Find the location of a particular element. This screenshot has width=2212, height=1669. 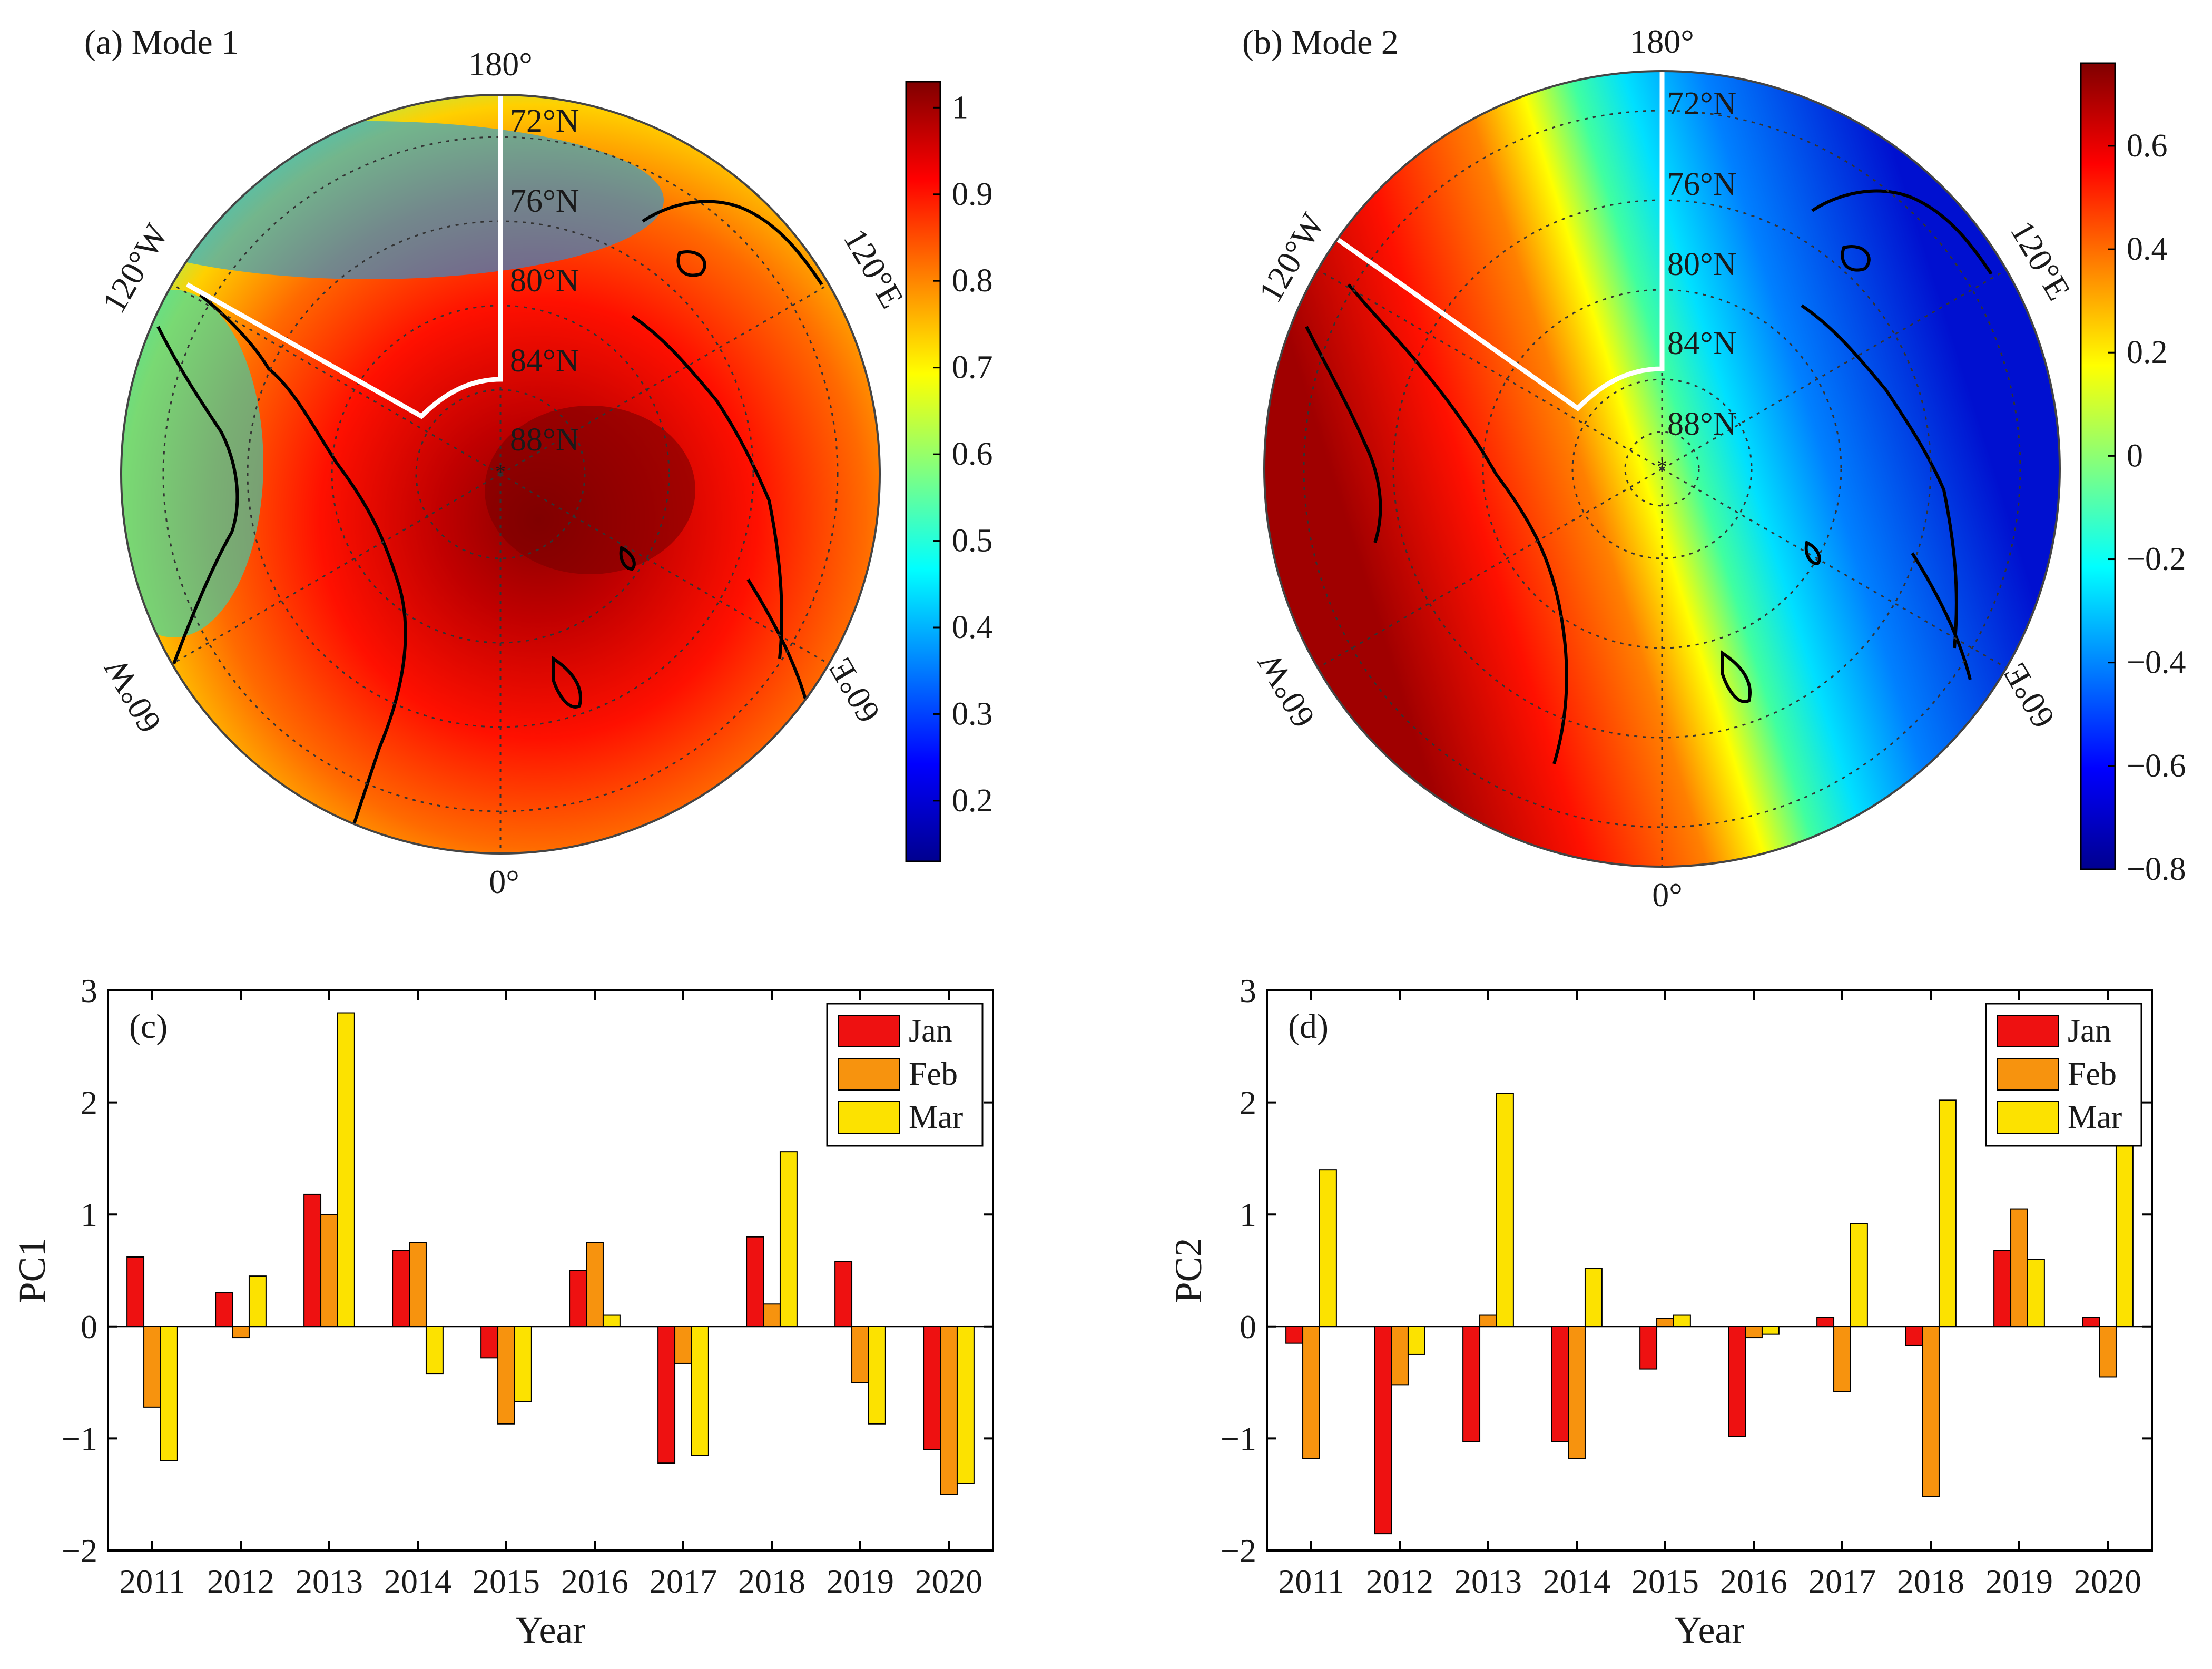

bar-mar-2012 is located at coordinates (1416, 1340).